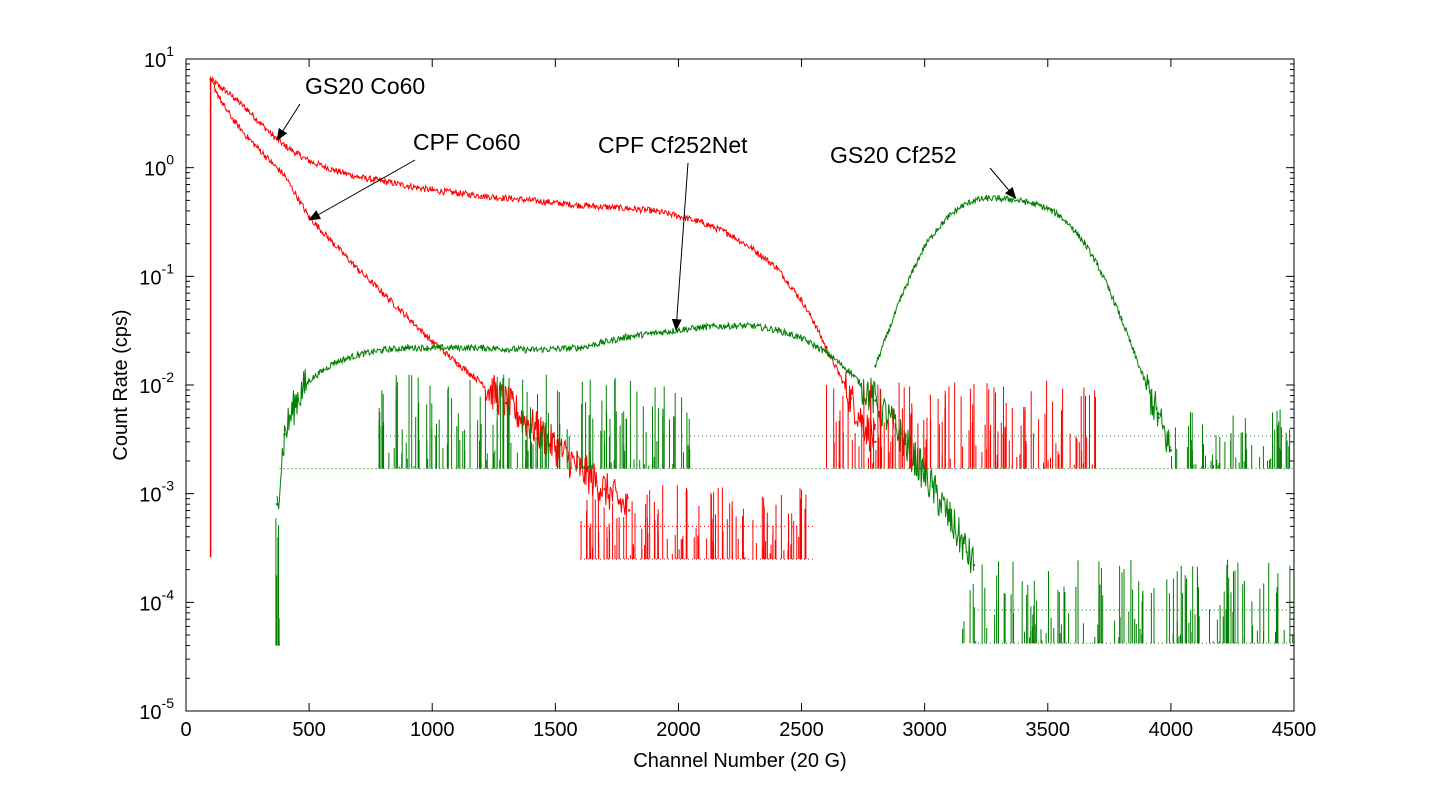 The width and height of the screenshot is (1431, 803). I want to click on x-tick-label: 1500, so click(555, 730).